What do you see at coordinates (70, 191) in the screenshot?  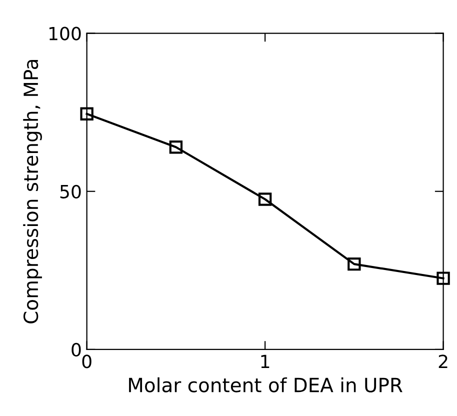 I see `y-tick-label: 50` at bounding box center [70, 191].